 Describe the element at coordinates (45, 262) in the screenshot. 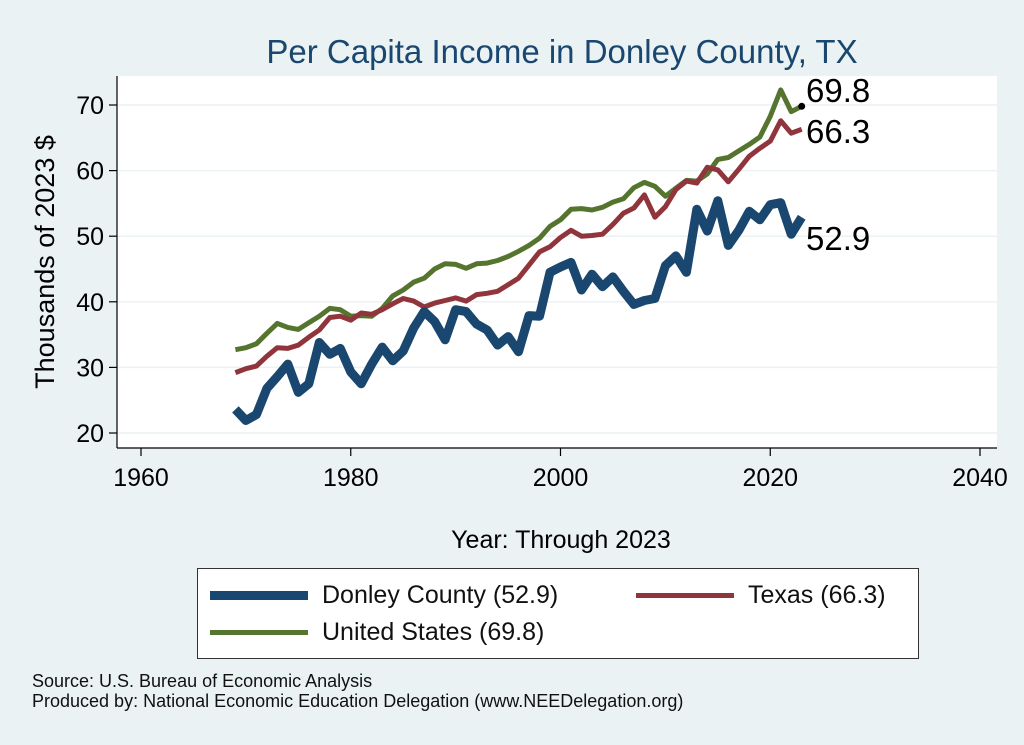

I see `y-axis-label: Thousands of 2023 $` at that location.